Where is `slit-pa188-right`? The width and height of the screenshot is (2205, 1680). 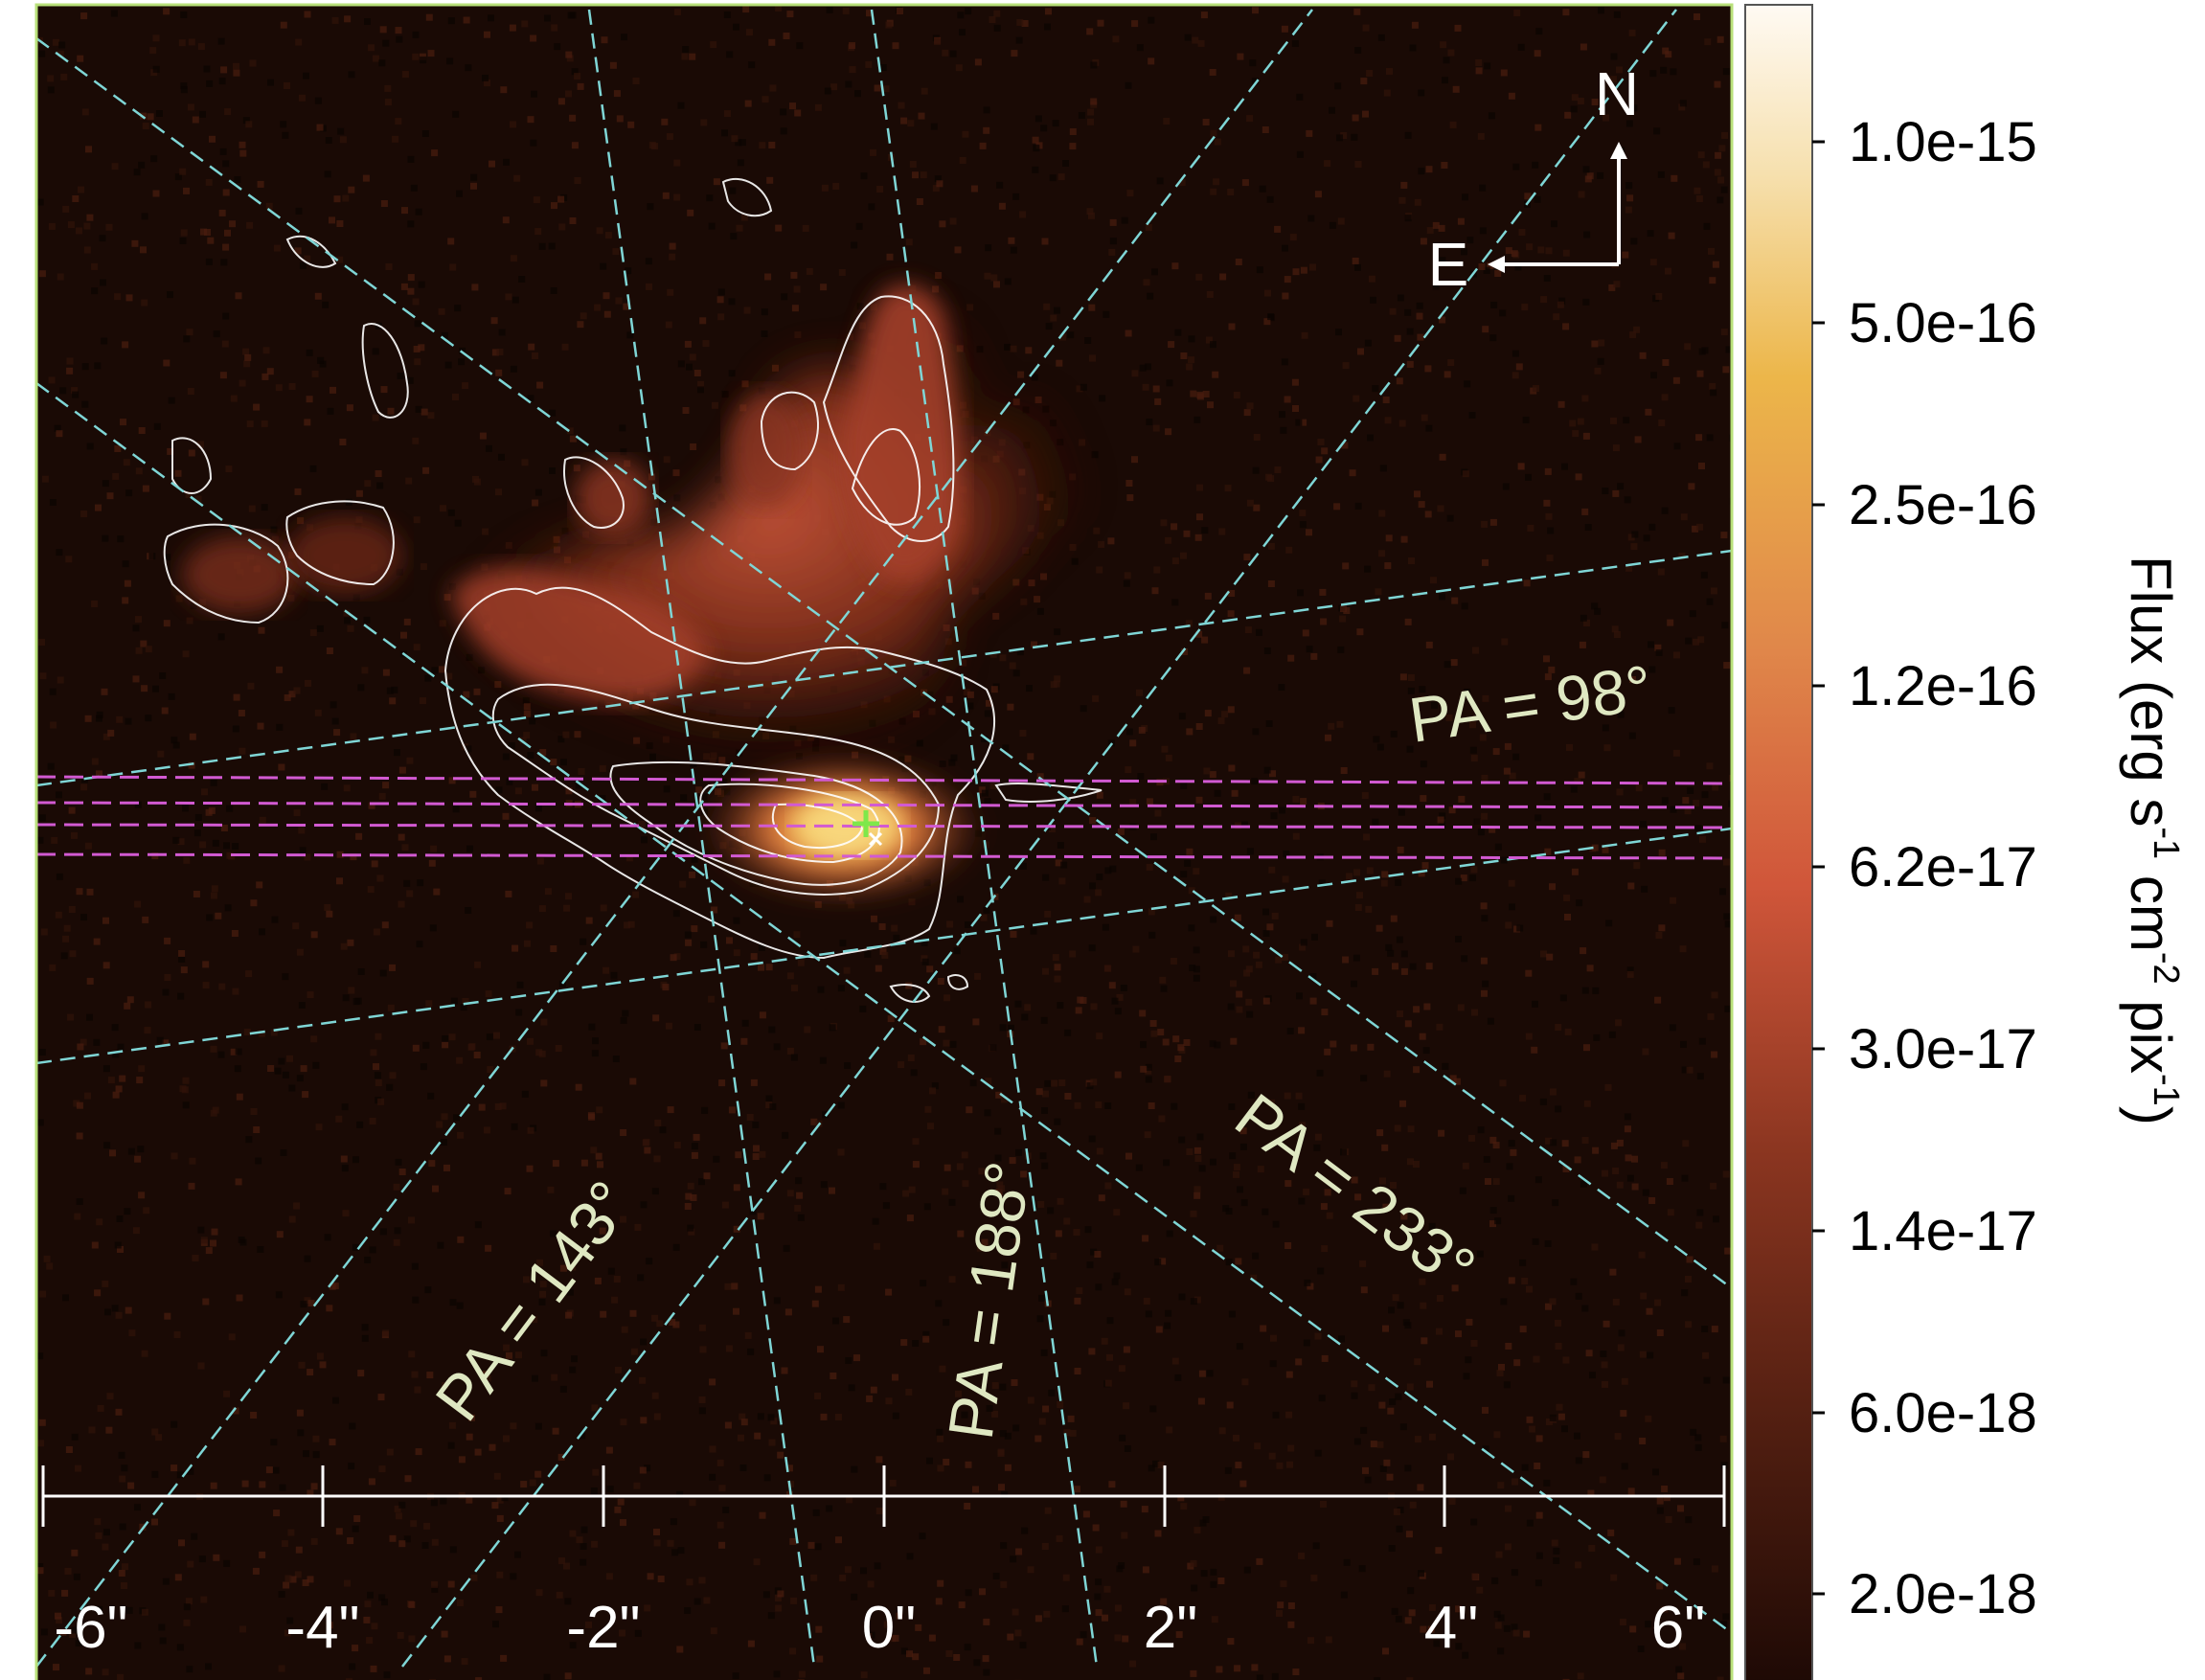
slit-pa188-right is located at coordinates (984, 838).